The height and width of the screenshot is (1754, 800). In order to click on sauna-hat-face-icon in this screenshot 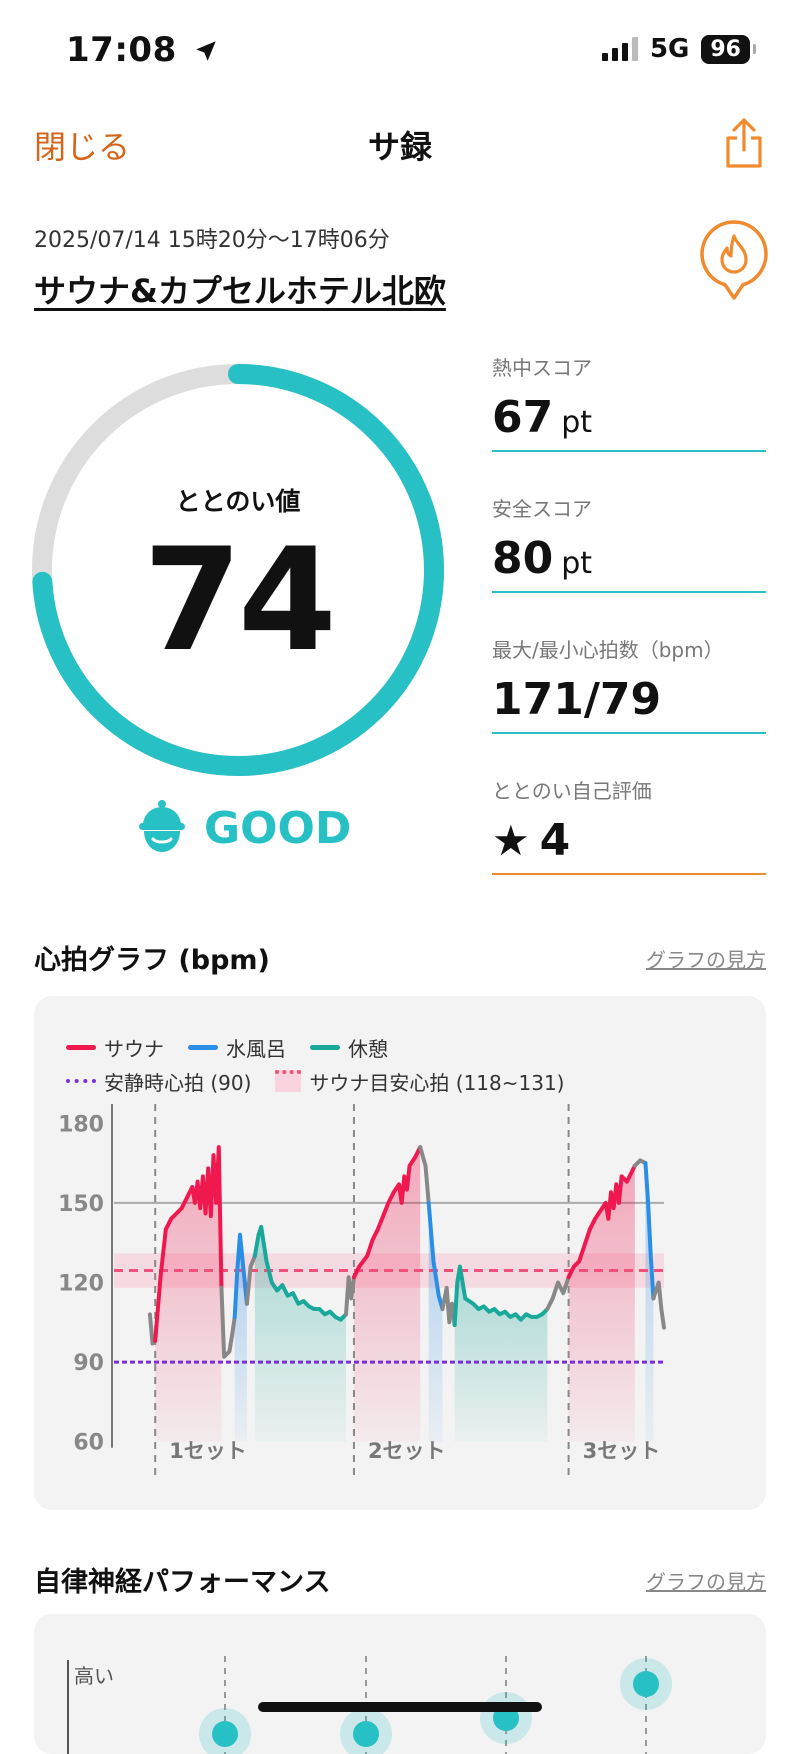, I will do `click(162, 826)`.